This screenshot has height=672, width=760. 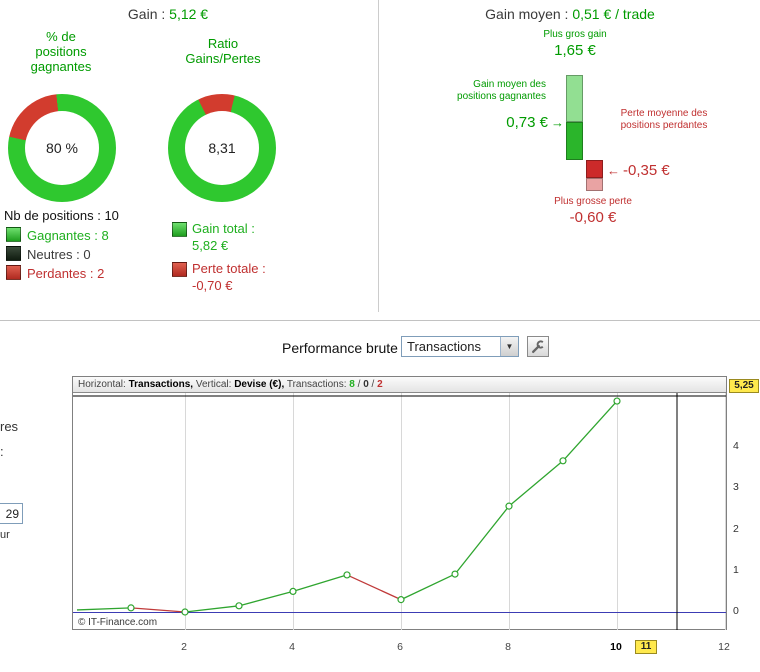 I want to click on performance-title: Performance brute, so click(x=340, y=348).